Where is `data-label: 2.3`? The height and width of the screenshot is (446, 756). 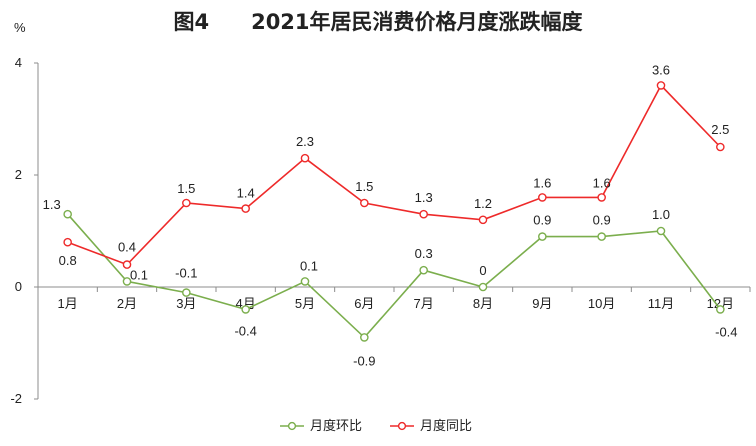
data-label: 2.3 is located at coordinates (305, 141).